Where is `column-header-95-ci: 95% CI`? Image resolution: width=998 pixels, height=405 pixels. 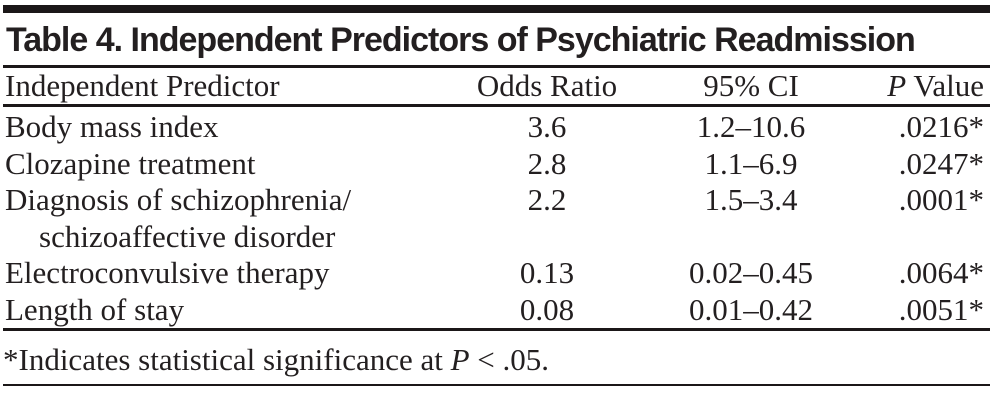 column-header-95-ci: 95% CI is located at coordinates (751, 85).